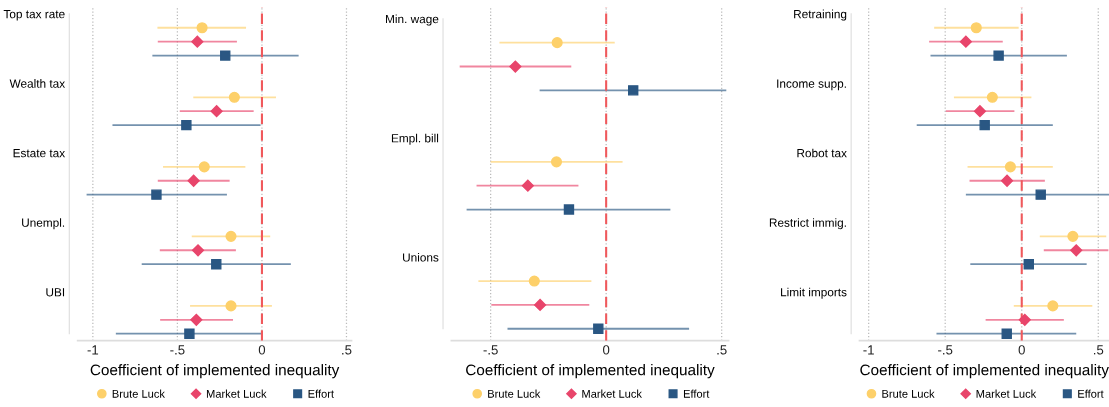 The height and width of the screenshot is (407, 1109). What do you see at coordinates (822, 153) in the screenshot?
I see `y-tick-label: Robot tax` at bounding box center [822, 153].